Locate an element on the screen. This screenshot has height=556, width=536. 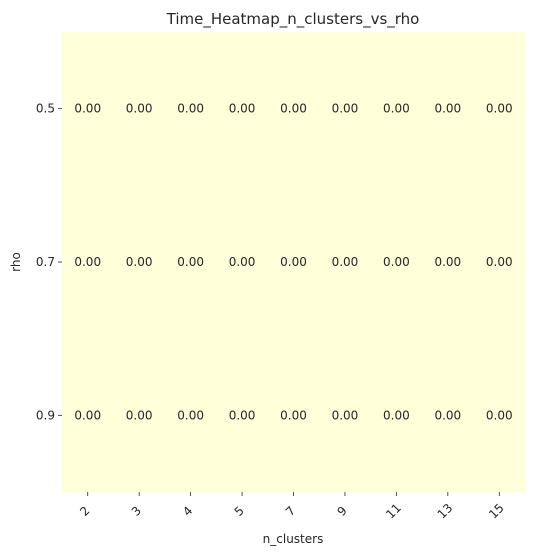
x-tick-label: 7 is located at coordinates (290, 511).